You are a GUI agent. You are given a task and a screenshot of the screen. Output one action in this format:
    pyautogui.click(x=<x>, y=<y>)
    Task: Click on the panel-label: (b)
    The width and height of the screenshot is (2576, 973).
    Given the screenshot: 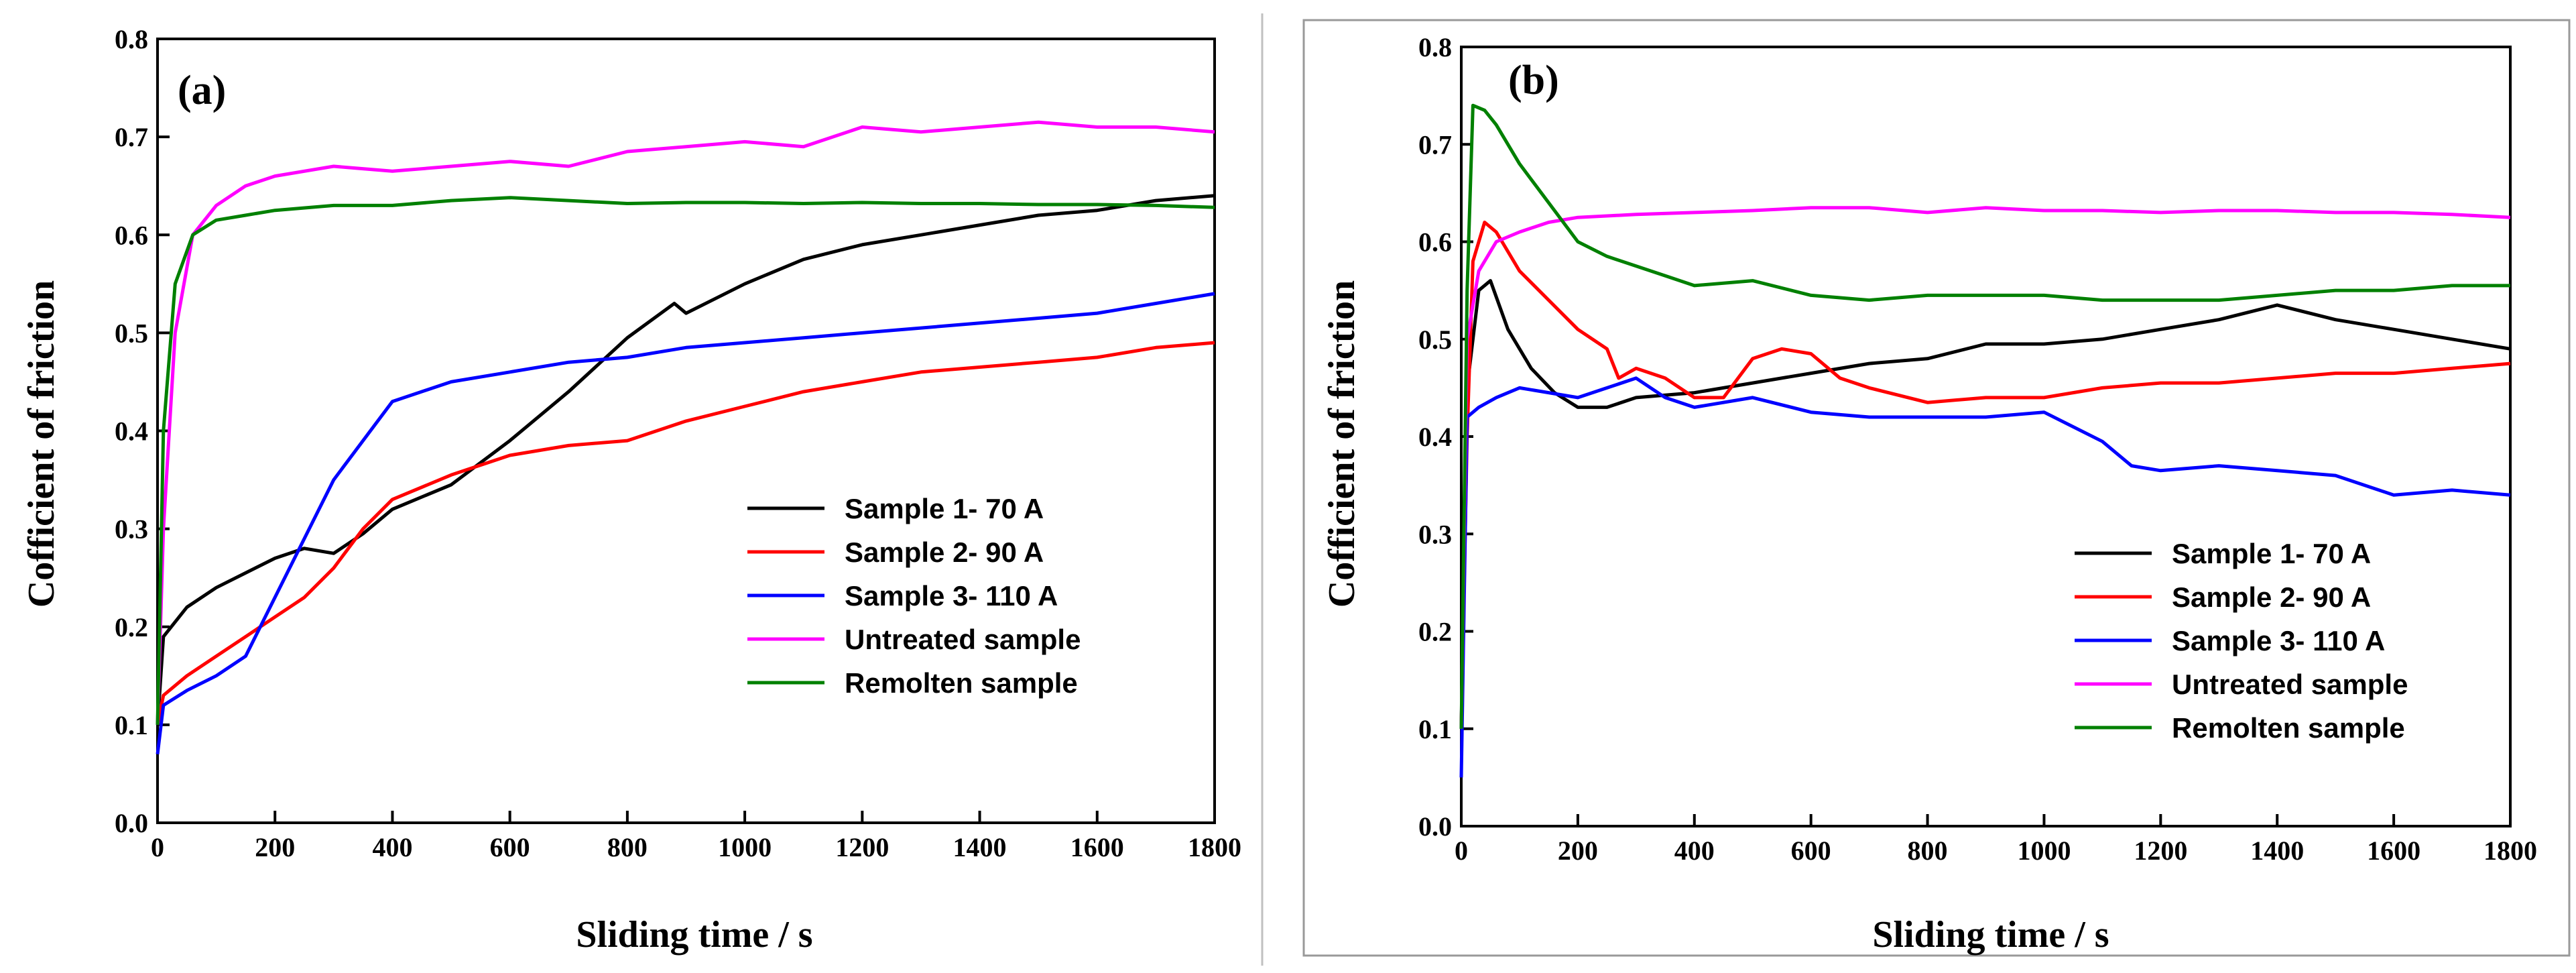 What is the action you would take?
    pyautogui.click(x=1534, y=80)
    